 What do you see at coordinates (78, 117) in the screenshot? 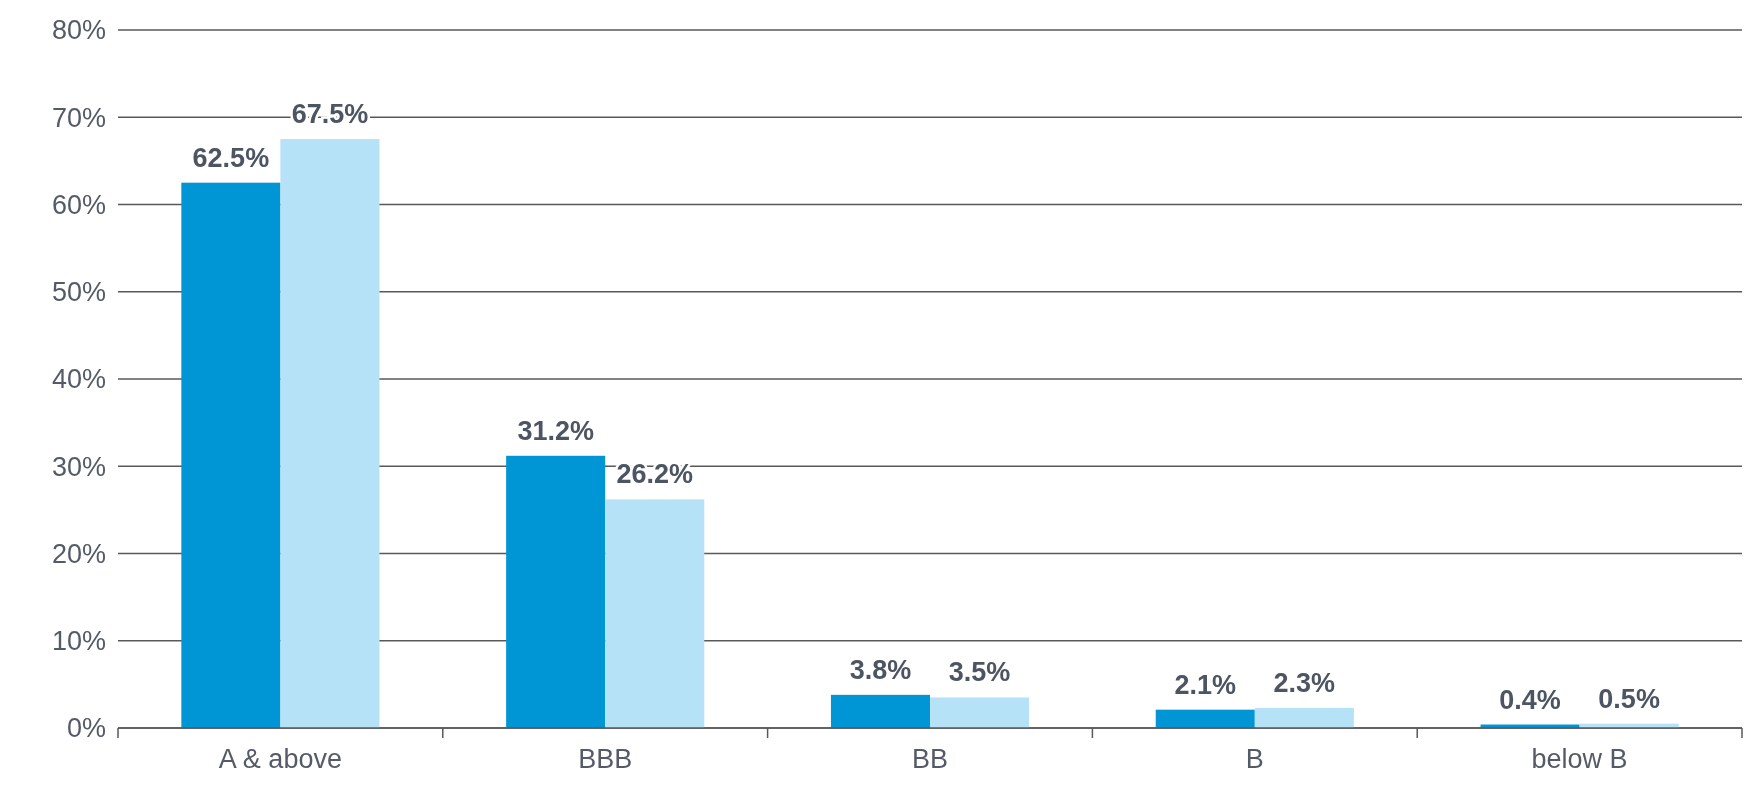
I see `y-tick-label: 70%` at bounding box center [78, 117].